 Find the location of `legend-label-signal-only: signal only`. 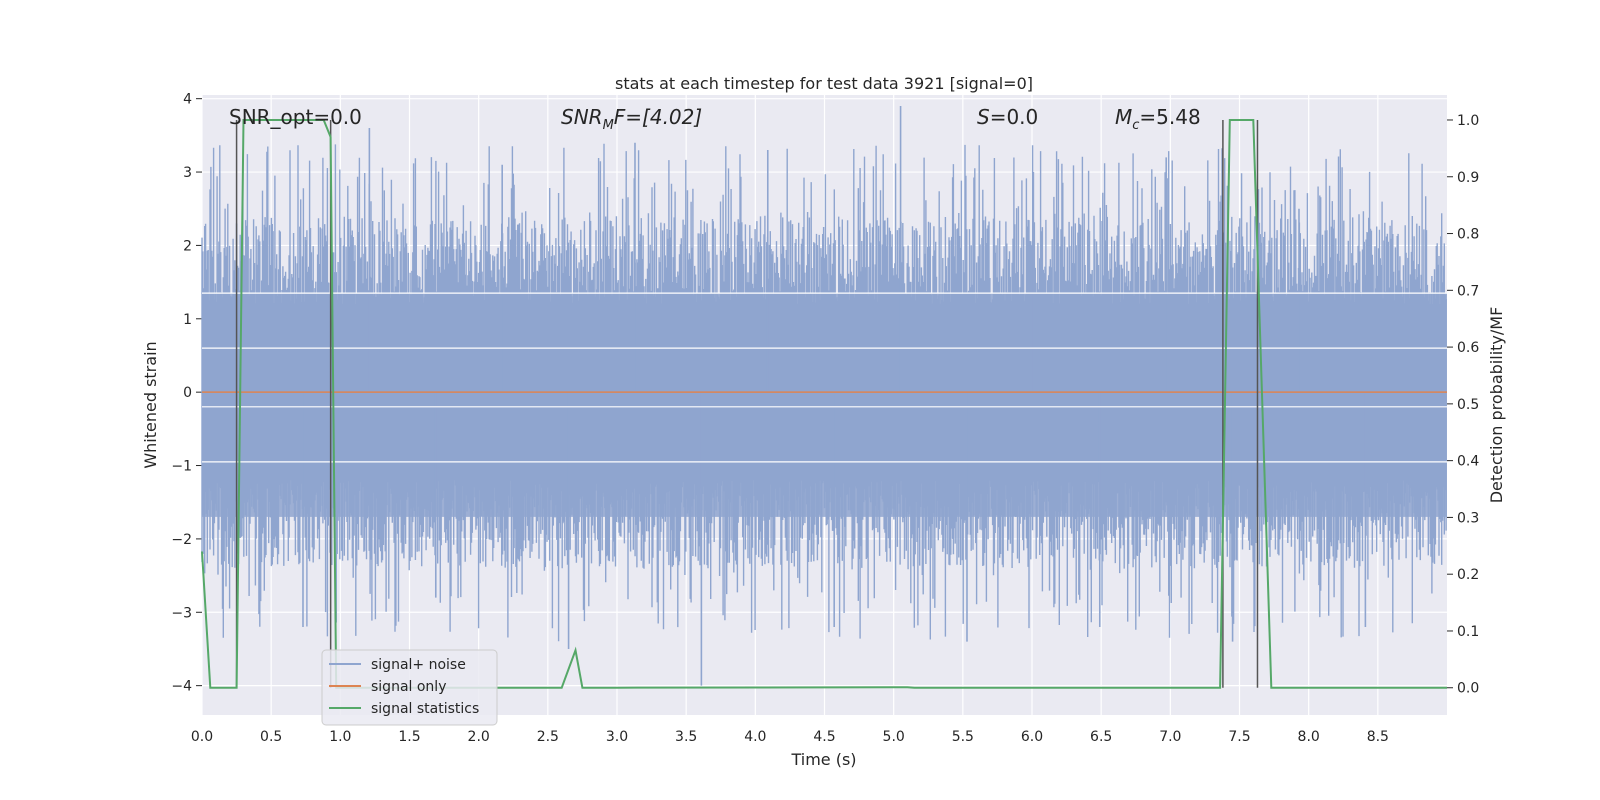

legend-label-signal-only: signal only is located at coordinates (408, 687).